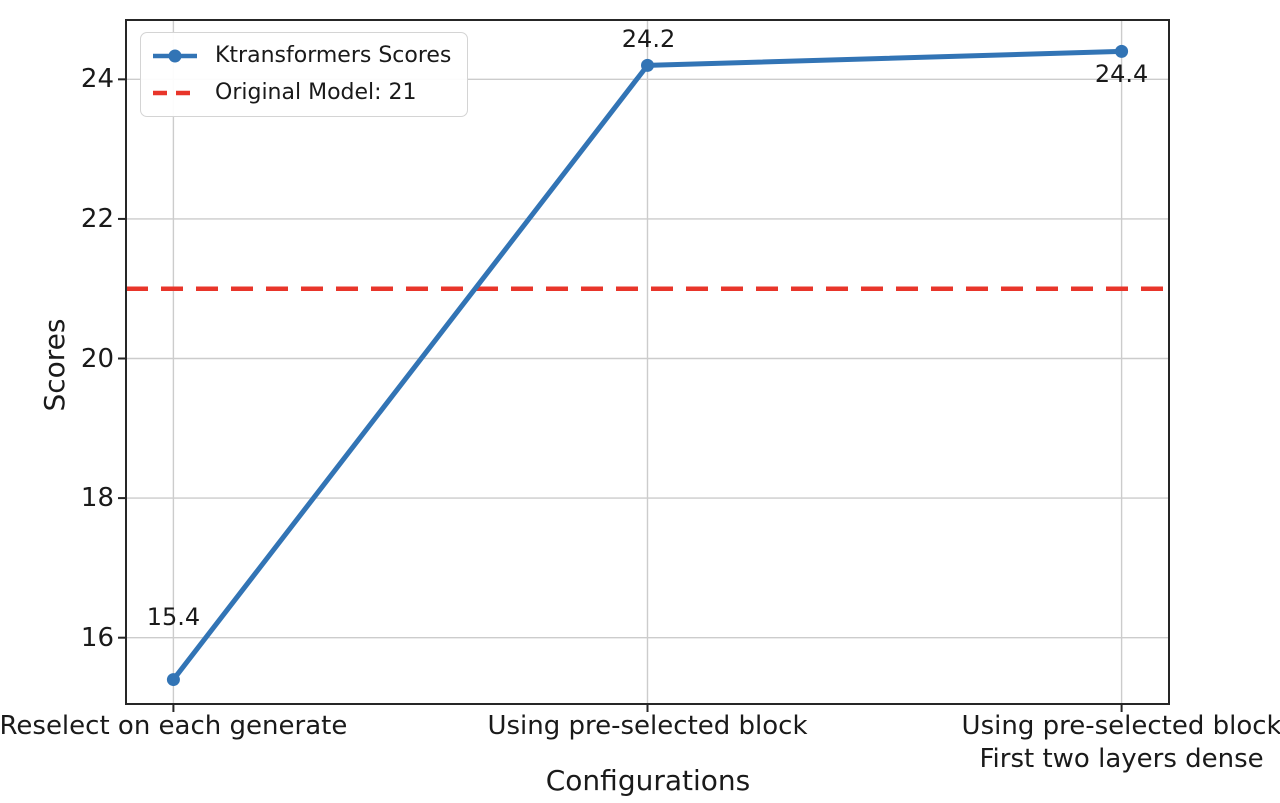 The image size is (1280, 803). Describe the element at coordinates (1121, 759) in the screenshot. I see `x-tick-label-line: First two layers dense` at that location.